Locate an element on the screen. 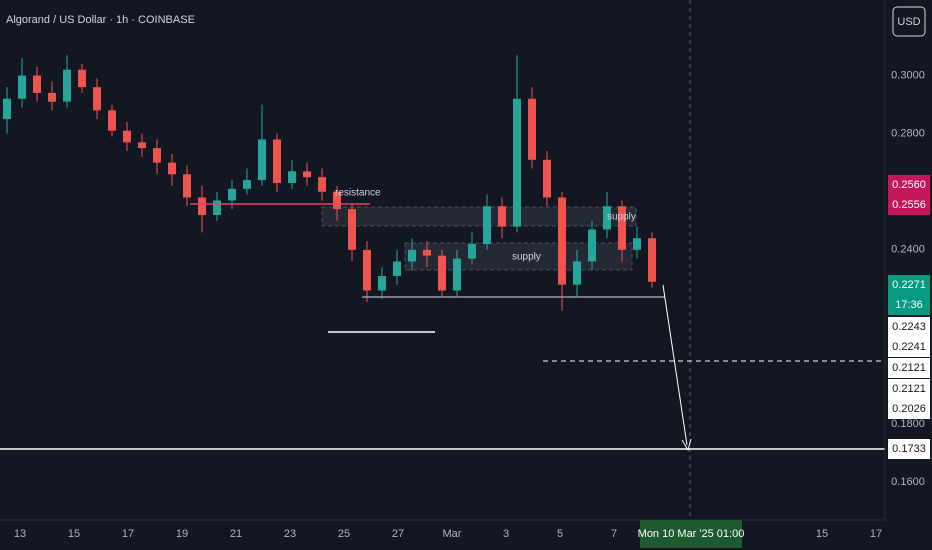 Image resolution: width=932 pixels, height=550 pixels. price-tag: 0.2243 is located at coordinates (909, 327).